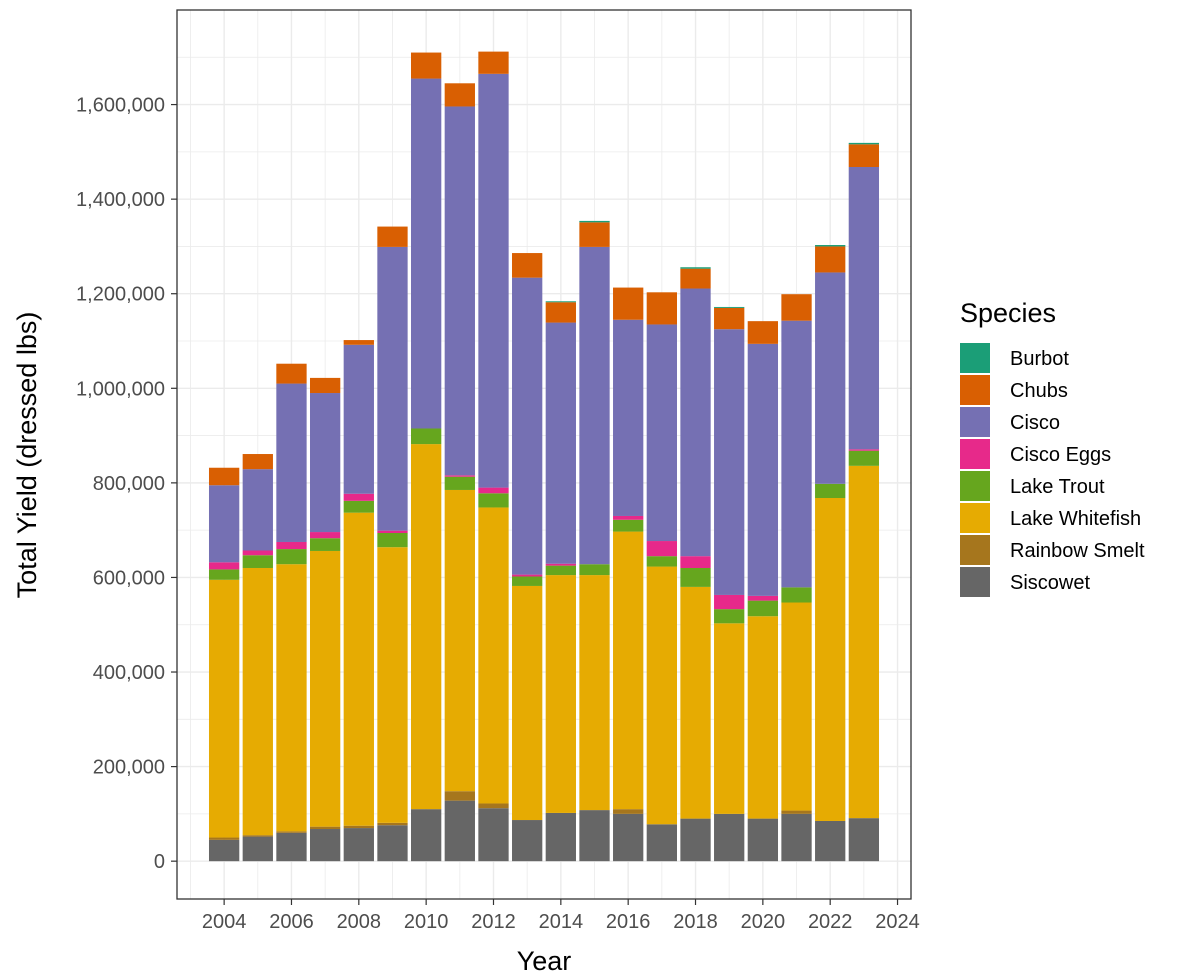 The width and height of the screenshot is (1190, 978). I want to click on bar-siscowet-2018, so click(695, 840).